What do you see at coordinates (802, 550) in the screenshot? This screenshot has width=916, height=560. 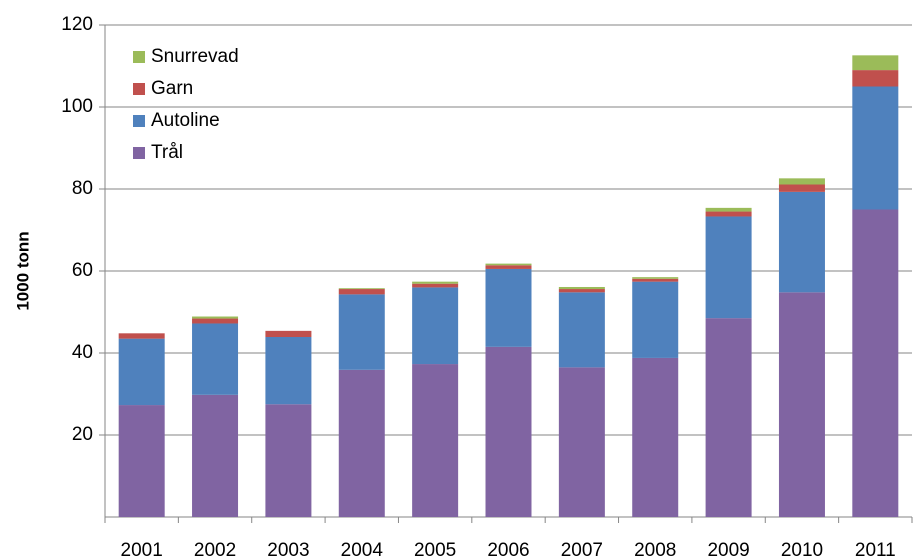 I see `x-tick-label: 2010` at bounding box center [802, 550].